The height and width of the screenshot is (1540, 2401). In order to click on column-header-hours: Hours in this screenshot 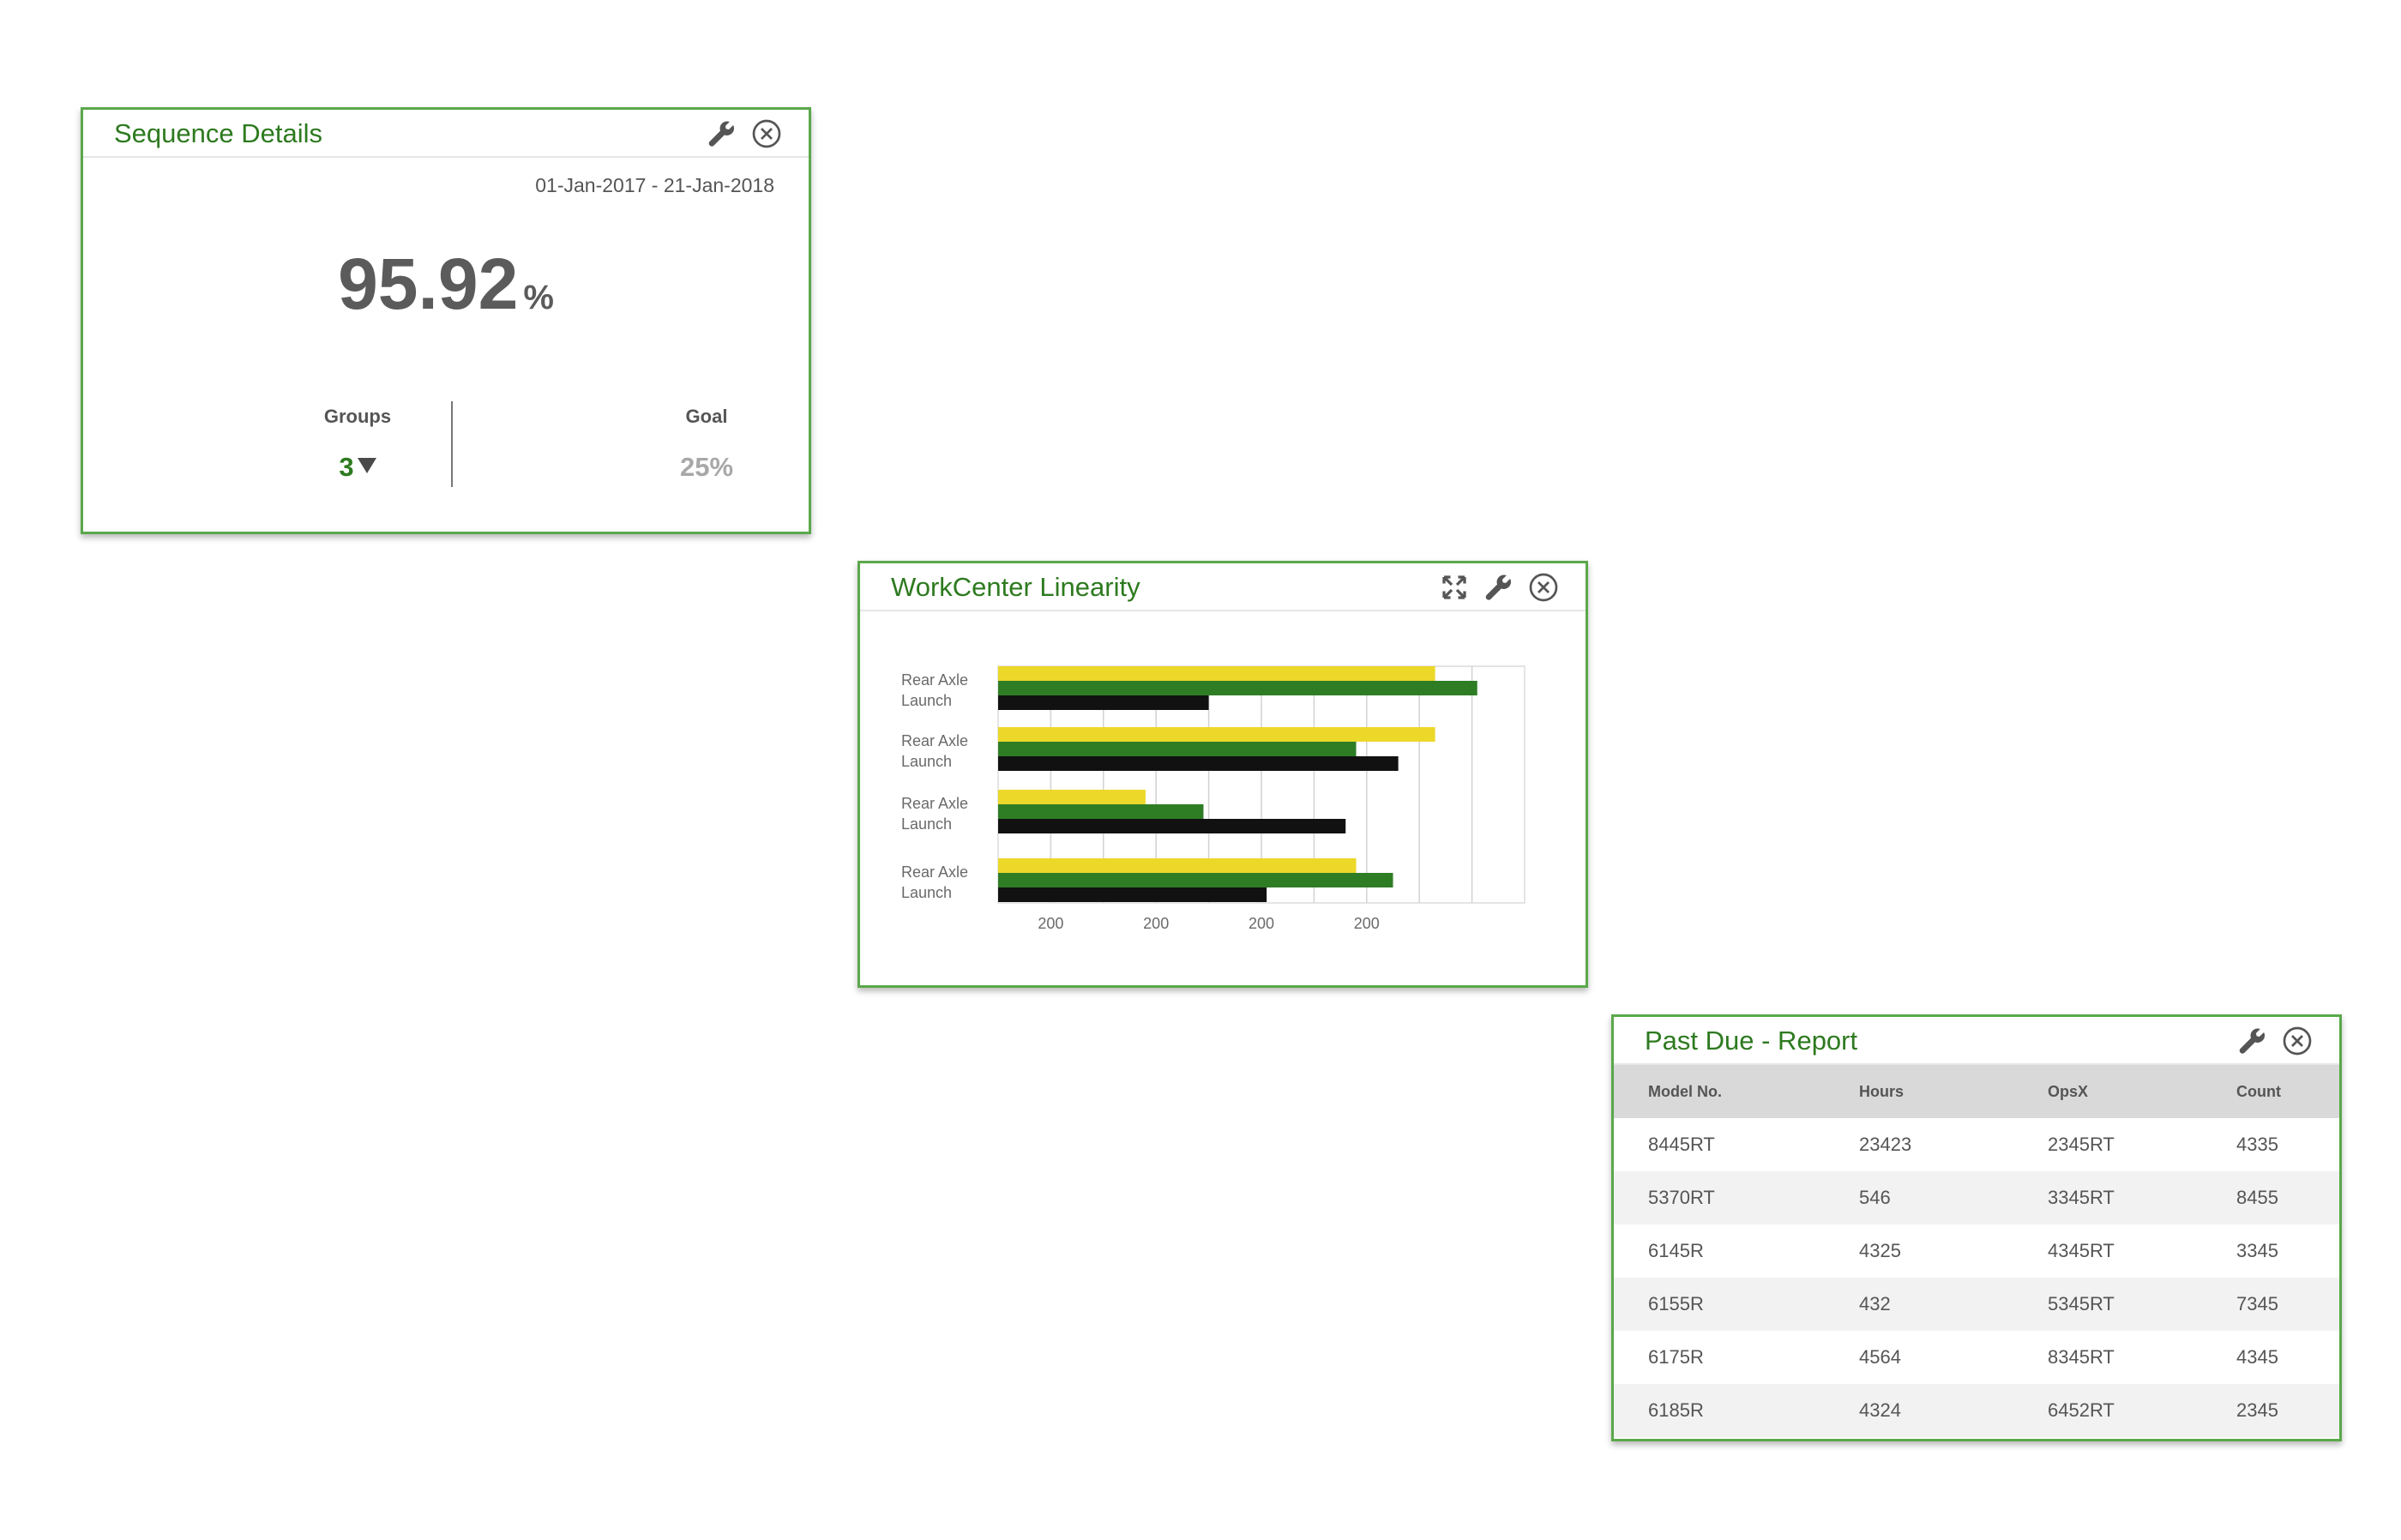, I will do `click(1919, 1091)`.